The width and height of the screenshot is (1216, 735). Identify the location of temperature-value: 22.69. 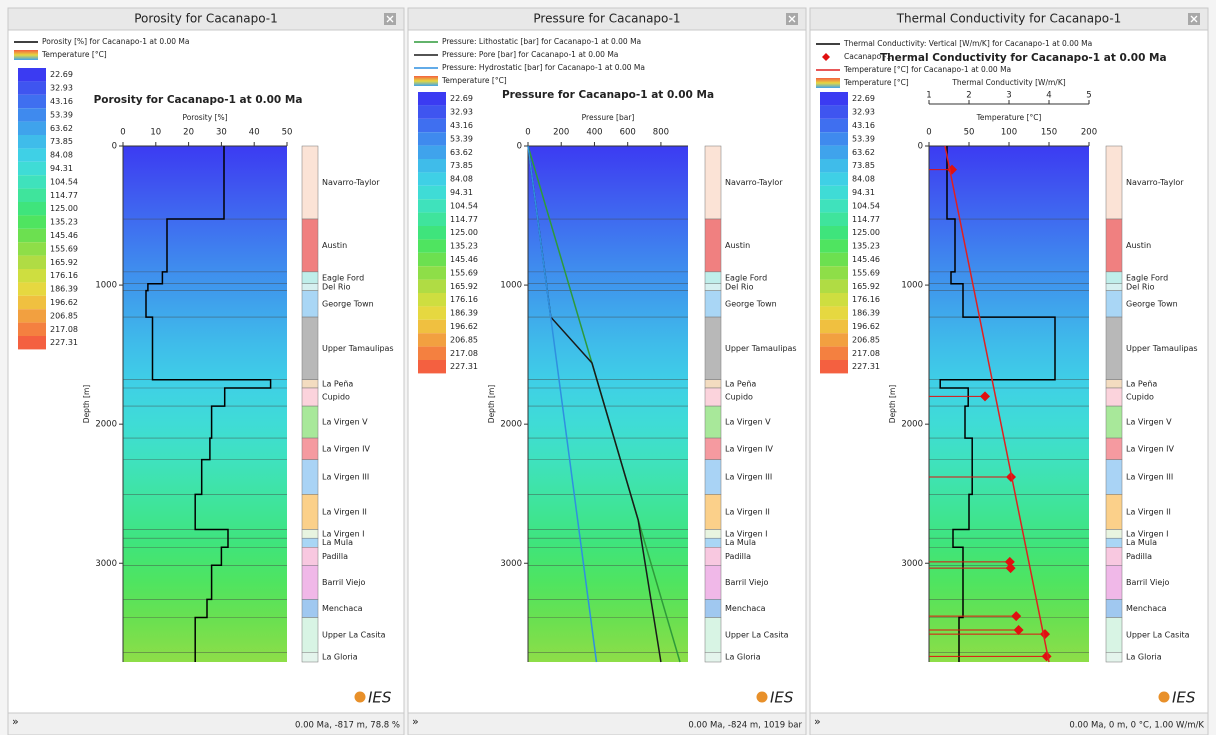
(863, 98).